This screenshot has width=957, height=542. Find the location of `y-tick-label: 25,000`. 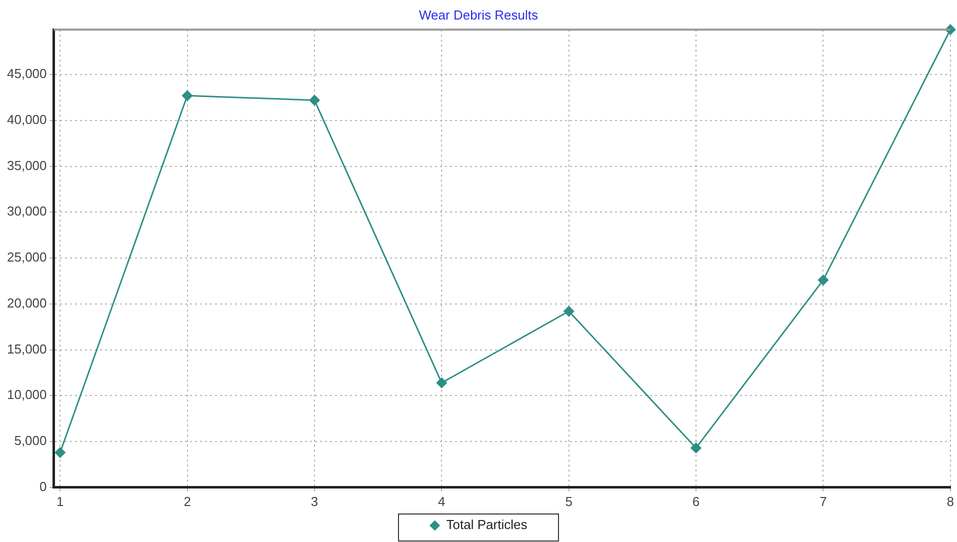

y-tick-label: 25,000 is located at coordinates (26, 257).